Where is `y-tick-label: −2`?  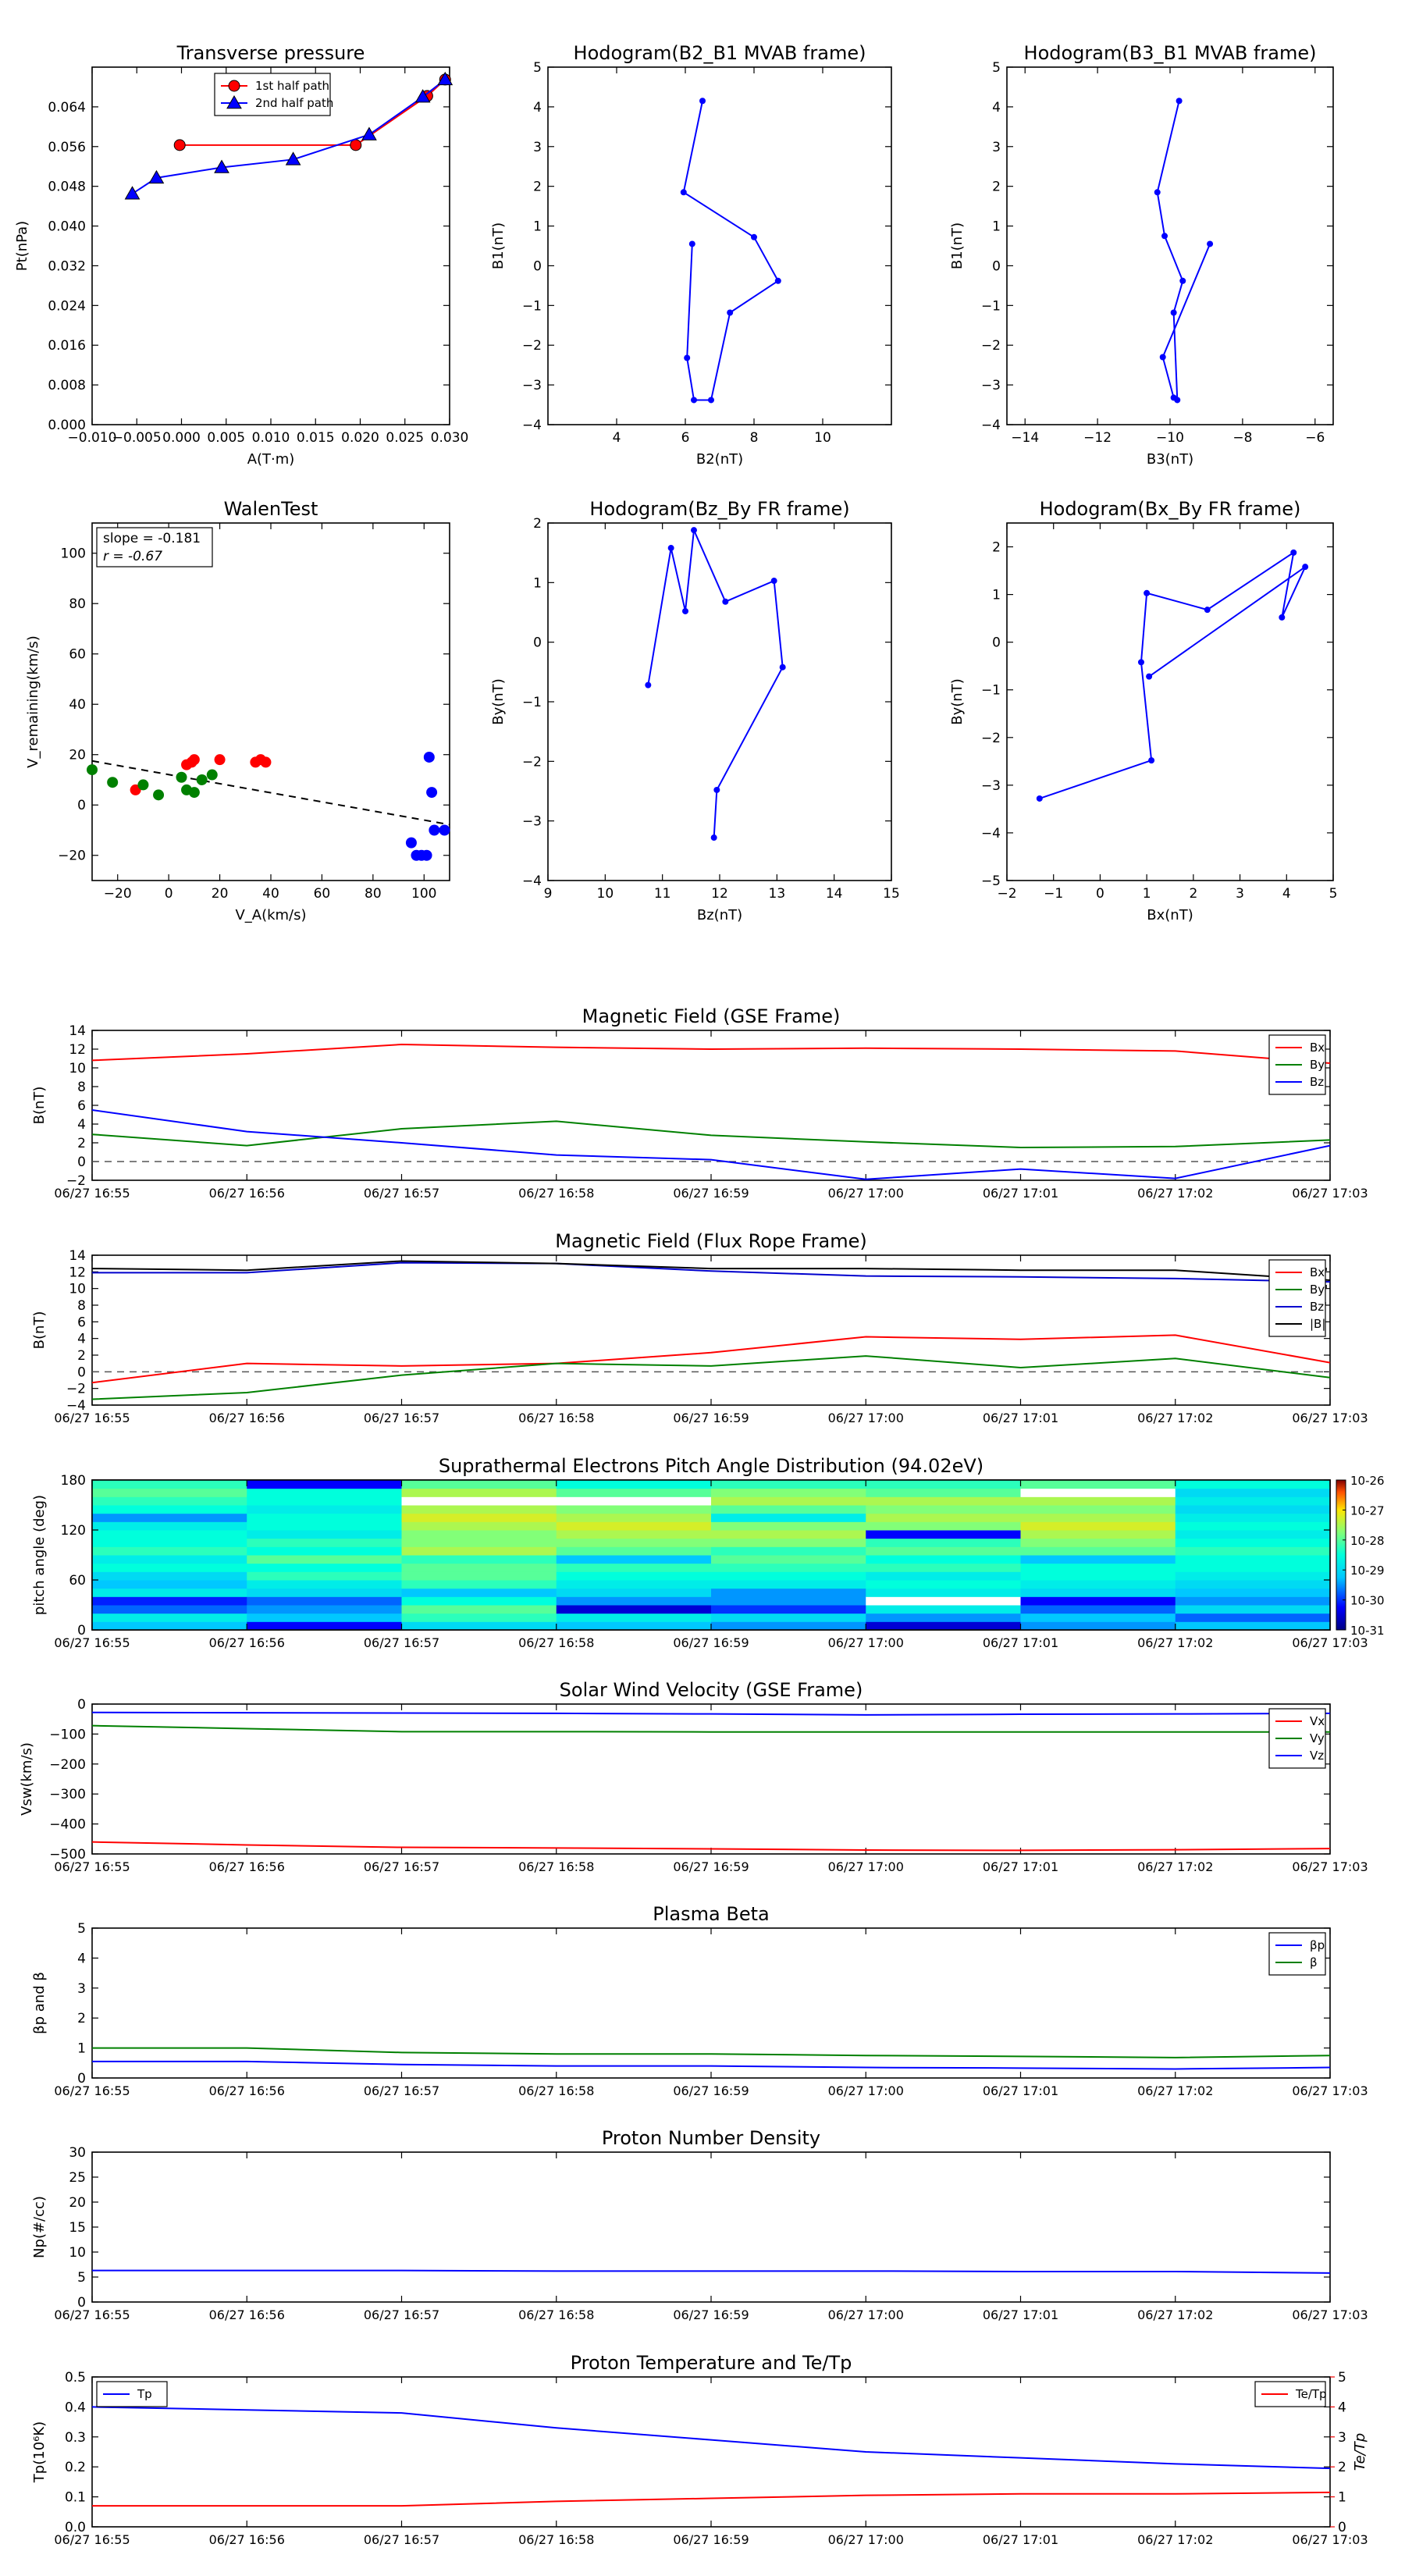 y-tick-label: −2 is located at coordinates (532, 762).